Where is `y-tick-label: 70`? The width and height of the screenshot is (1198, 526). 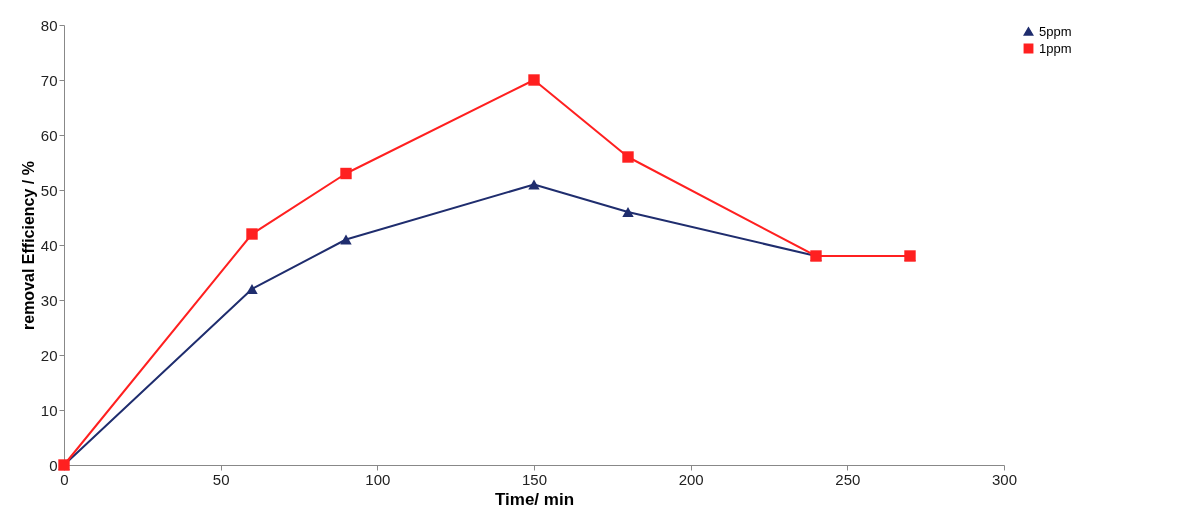 y-tick-label: 70 is located at coordinates (49, 80).